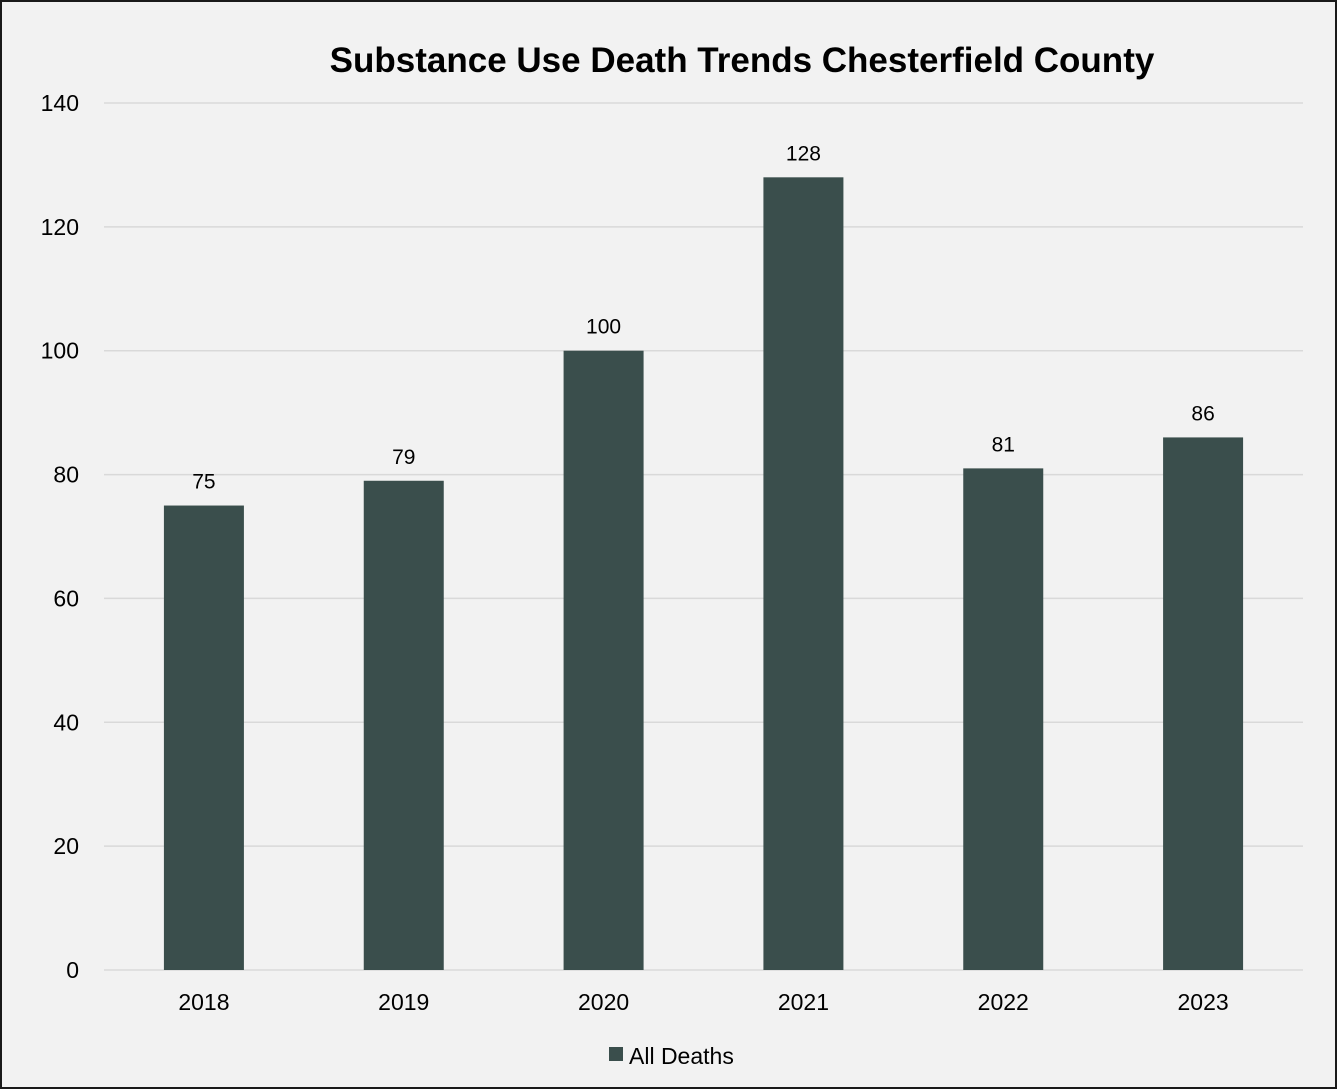 The width and height of the screenshot is (1337, 1091). I want to click on x-tick-label-2018: 2018, so click(203, 1002).